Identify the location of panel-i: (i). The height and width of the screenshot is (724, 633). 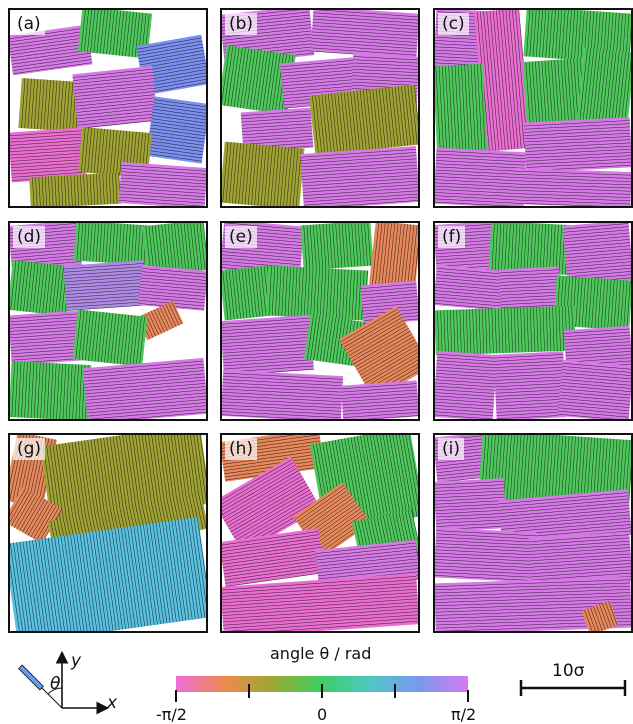
(533, 533).